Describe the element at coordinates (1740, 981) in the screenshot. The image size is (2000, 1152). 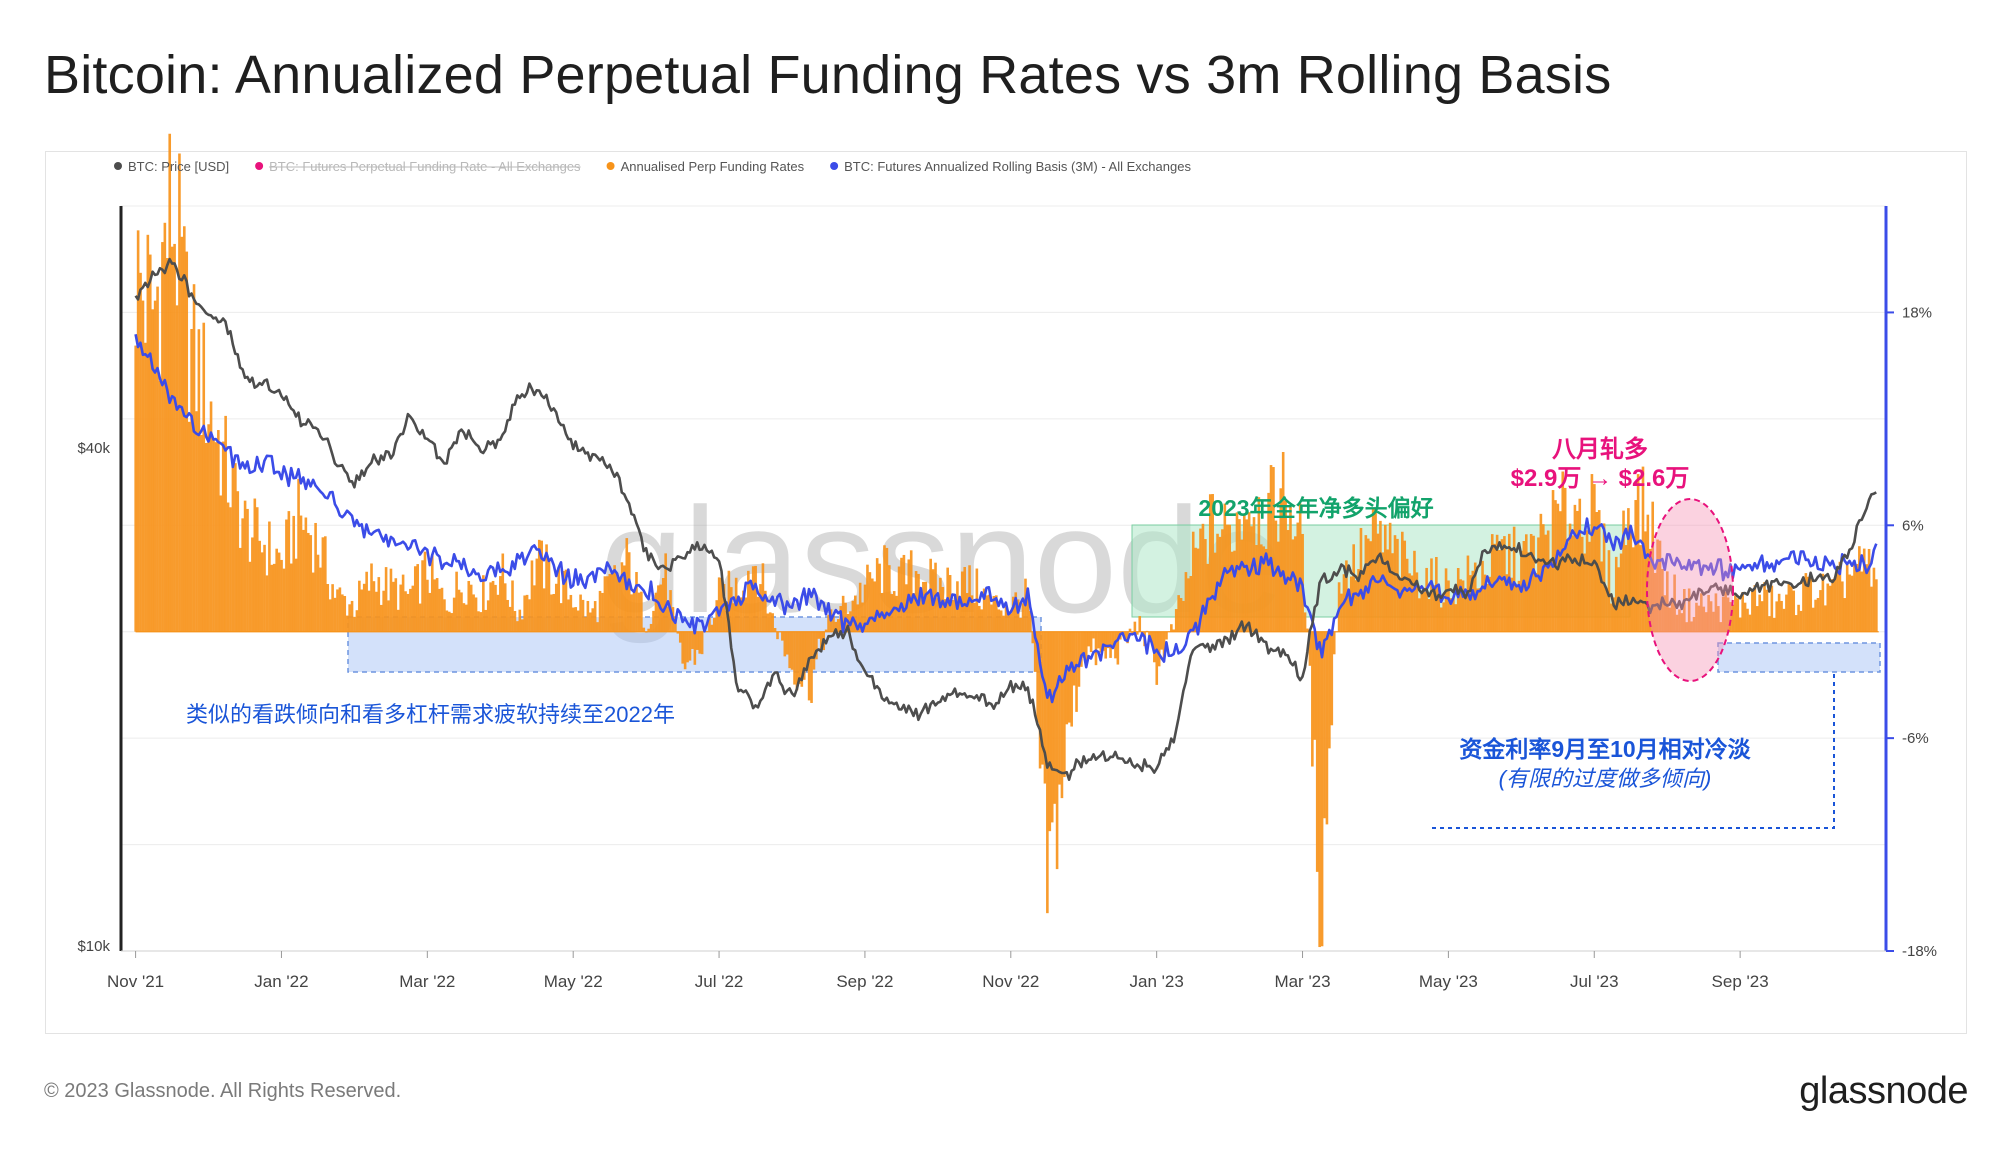
I see `x-tick-label: Sep '23` at that location.